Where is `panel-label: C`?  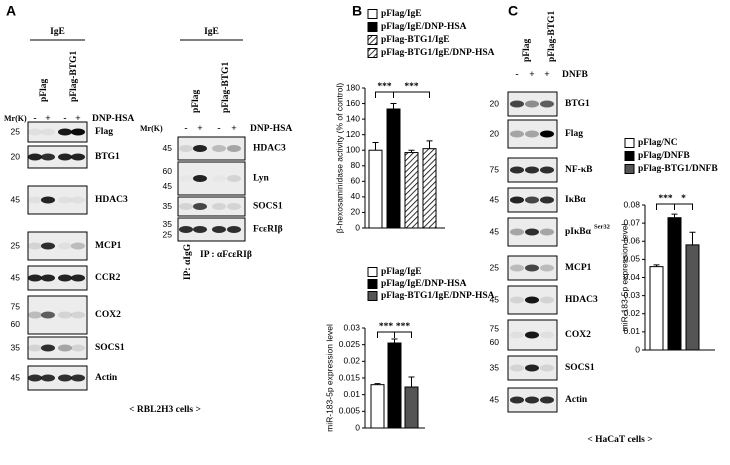
panel-label: C is located at coordinates (513, 11).